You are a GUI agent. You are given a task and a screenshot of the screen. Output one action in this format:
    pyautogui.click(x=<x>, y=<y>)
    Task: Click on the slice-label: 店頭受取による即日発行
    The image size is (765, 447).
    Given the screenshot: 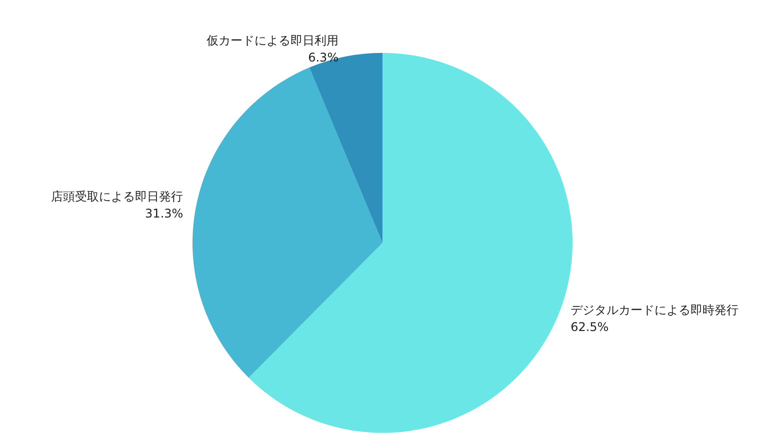 What is the action you would take?
    pyautogui.click(x=117, y=196)
    